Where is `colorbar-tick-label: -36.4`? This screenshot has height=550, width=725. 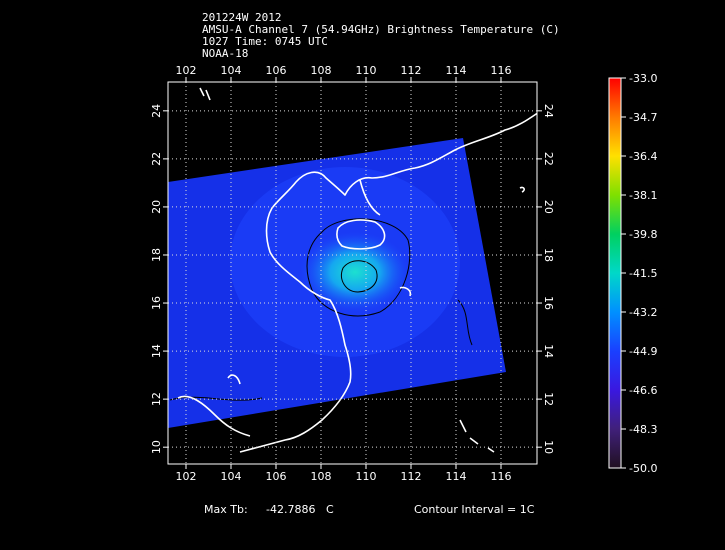
colorbar-tick-label: -36.4 is located at coordinates (643, 156).